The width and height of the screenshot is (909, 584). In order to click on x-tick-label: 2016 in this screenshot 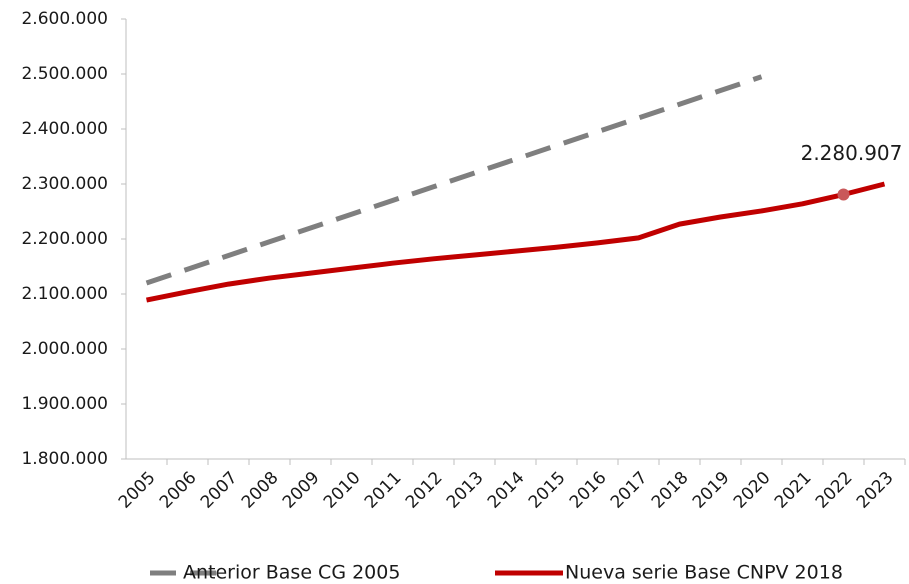, I will do `click(588, 490)`.